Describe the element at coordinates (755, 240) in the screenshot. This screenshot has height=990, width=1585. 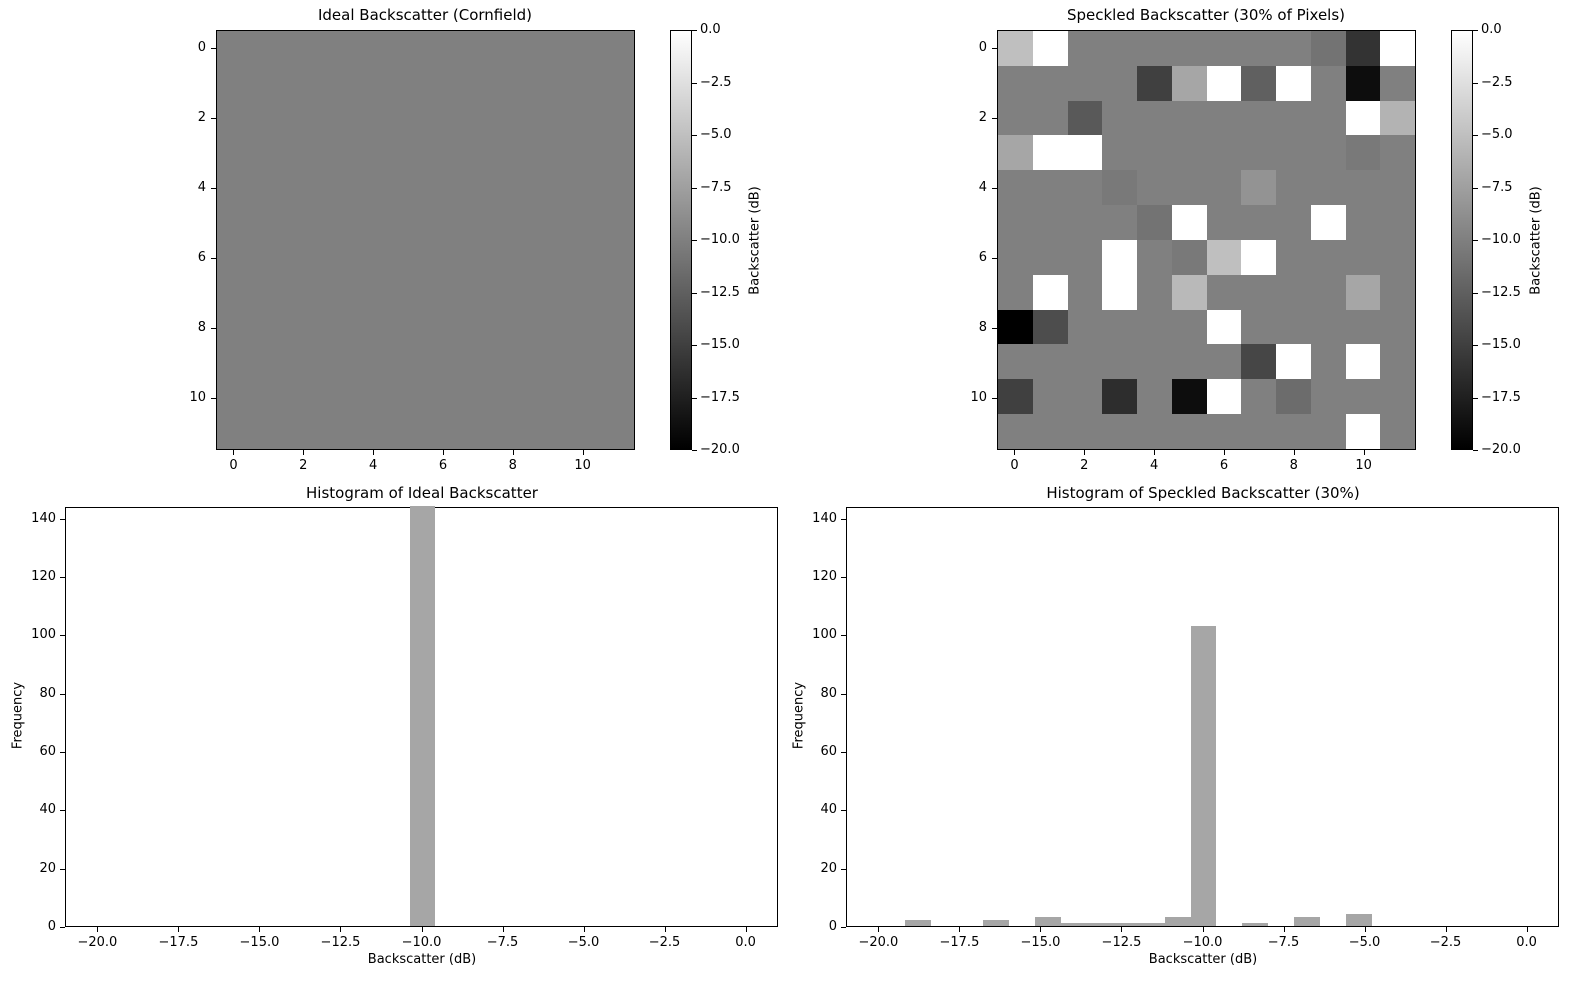
I see `ideal-colorbar-label: Backscatter (dB)` at that location.